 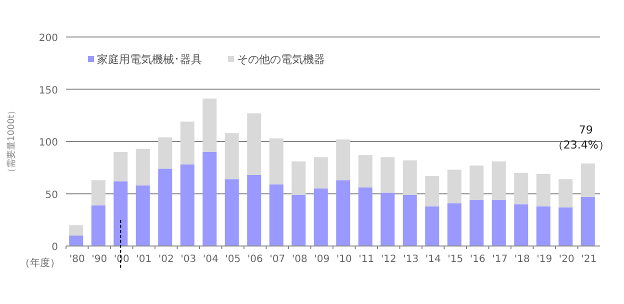 I want to click on x-tick-label: '90, so click(x=100, y=259).